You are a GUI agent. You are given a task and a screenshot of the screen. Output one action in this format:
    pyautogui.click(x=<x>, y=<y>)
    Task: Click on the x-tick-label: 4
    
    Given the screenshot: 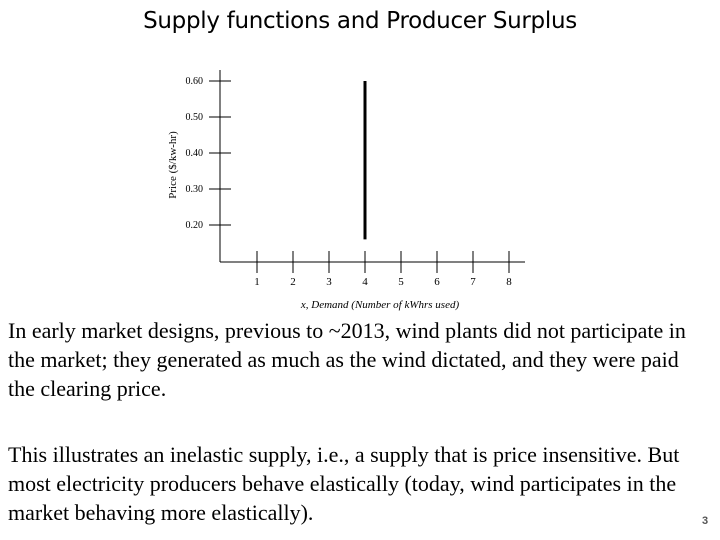 What is the action you would take?
    pyautogui.click(x=365, y=282)
    